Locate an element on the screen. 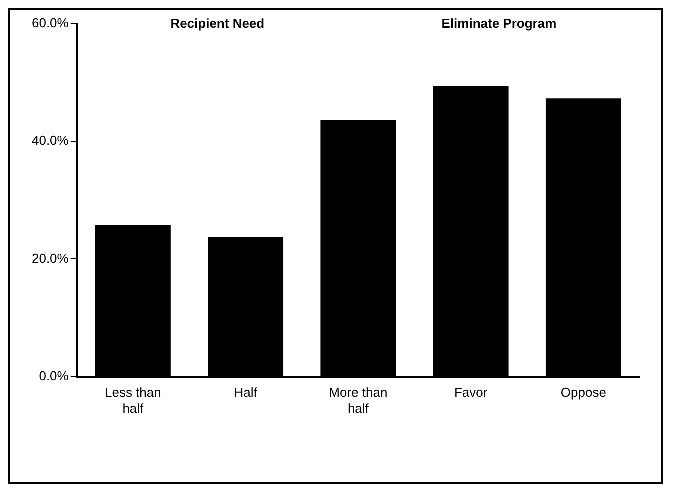  y-tick-label: 0.0% is located at coordinates (54, 376).